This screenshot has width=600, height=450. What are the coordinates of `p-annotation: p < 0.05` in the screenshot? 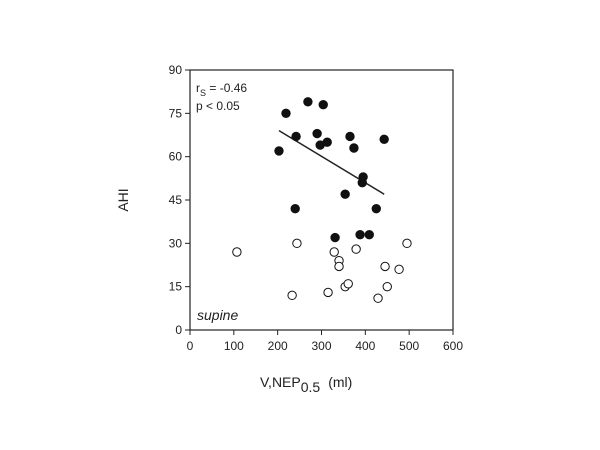 It's located at (218, 106).